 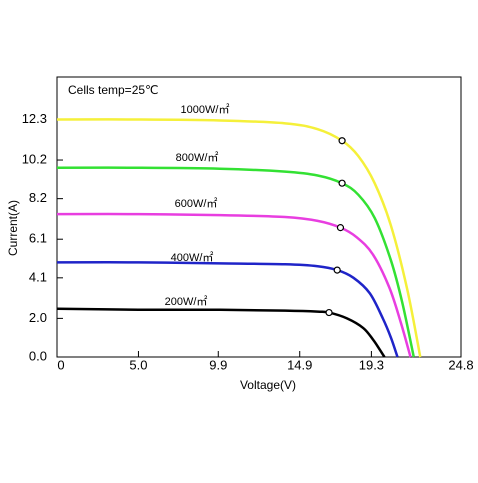 I want to click on y-tick-label: 12.3, so click(x=34, y=118).